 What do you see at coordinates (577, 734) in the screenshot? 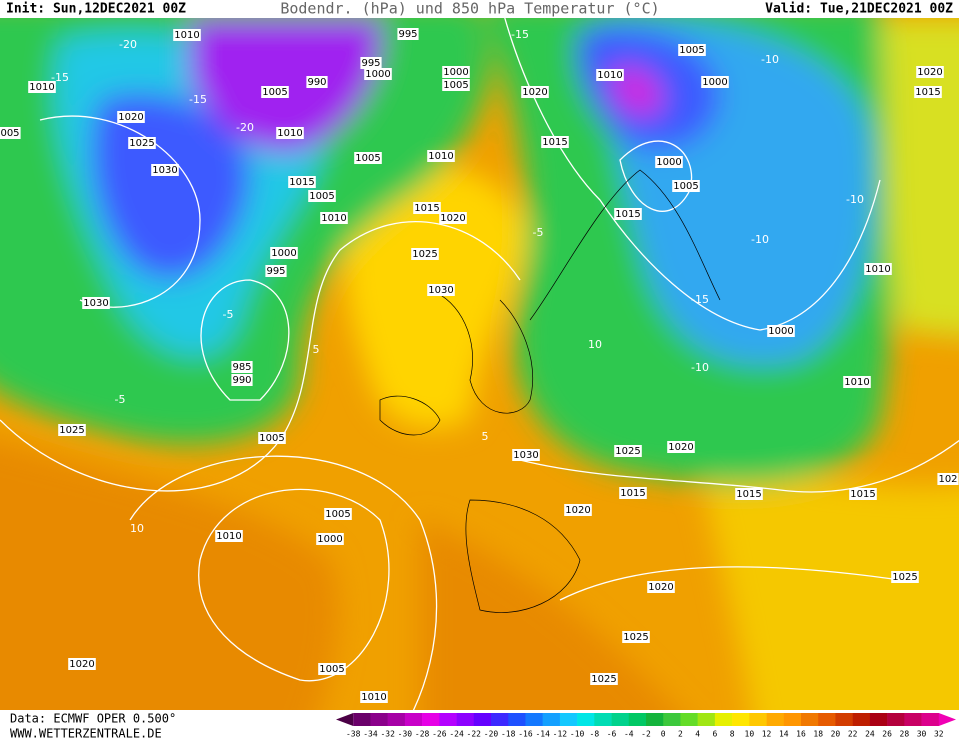
I see `color-bar-label: -10` at bounding box center [577, 734].